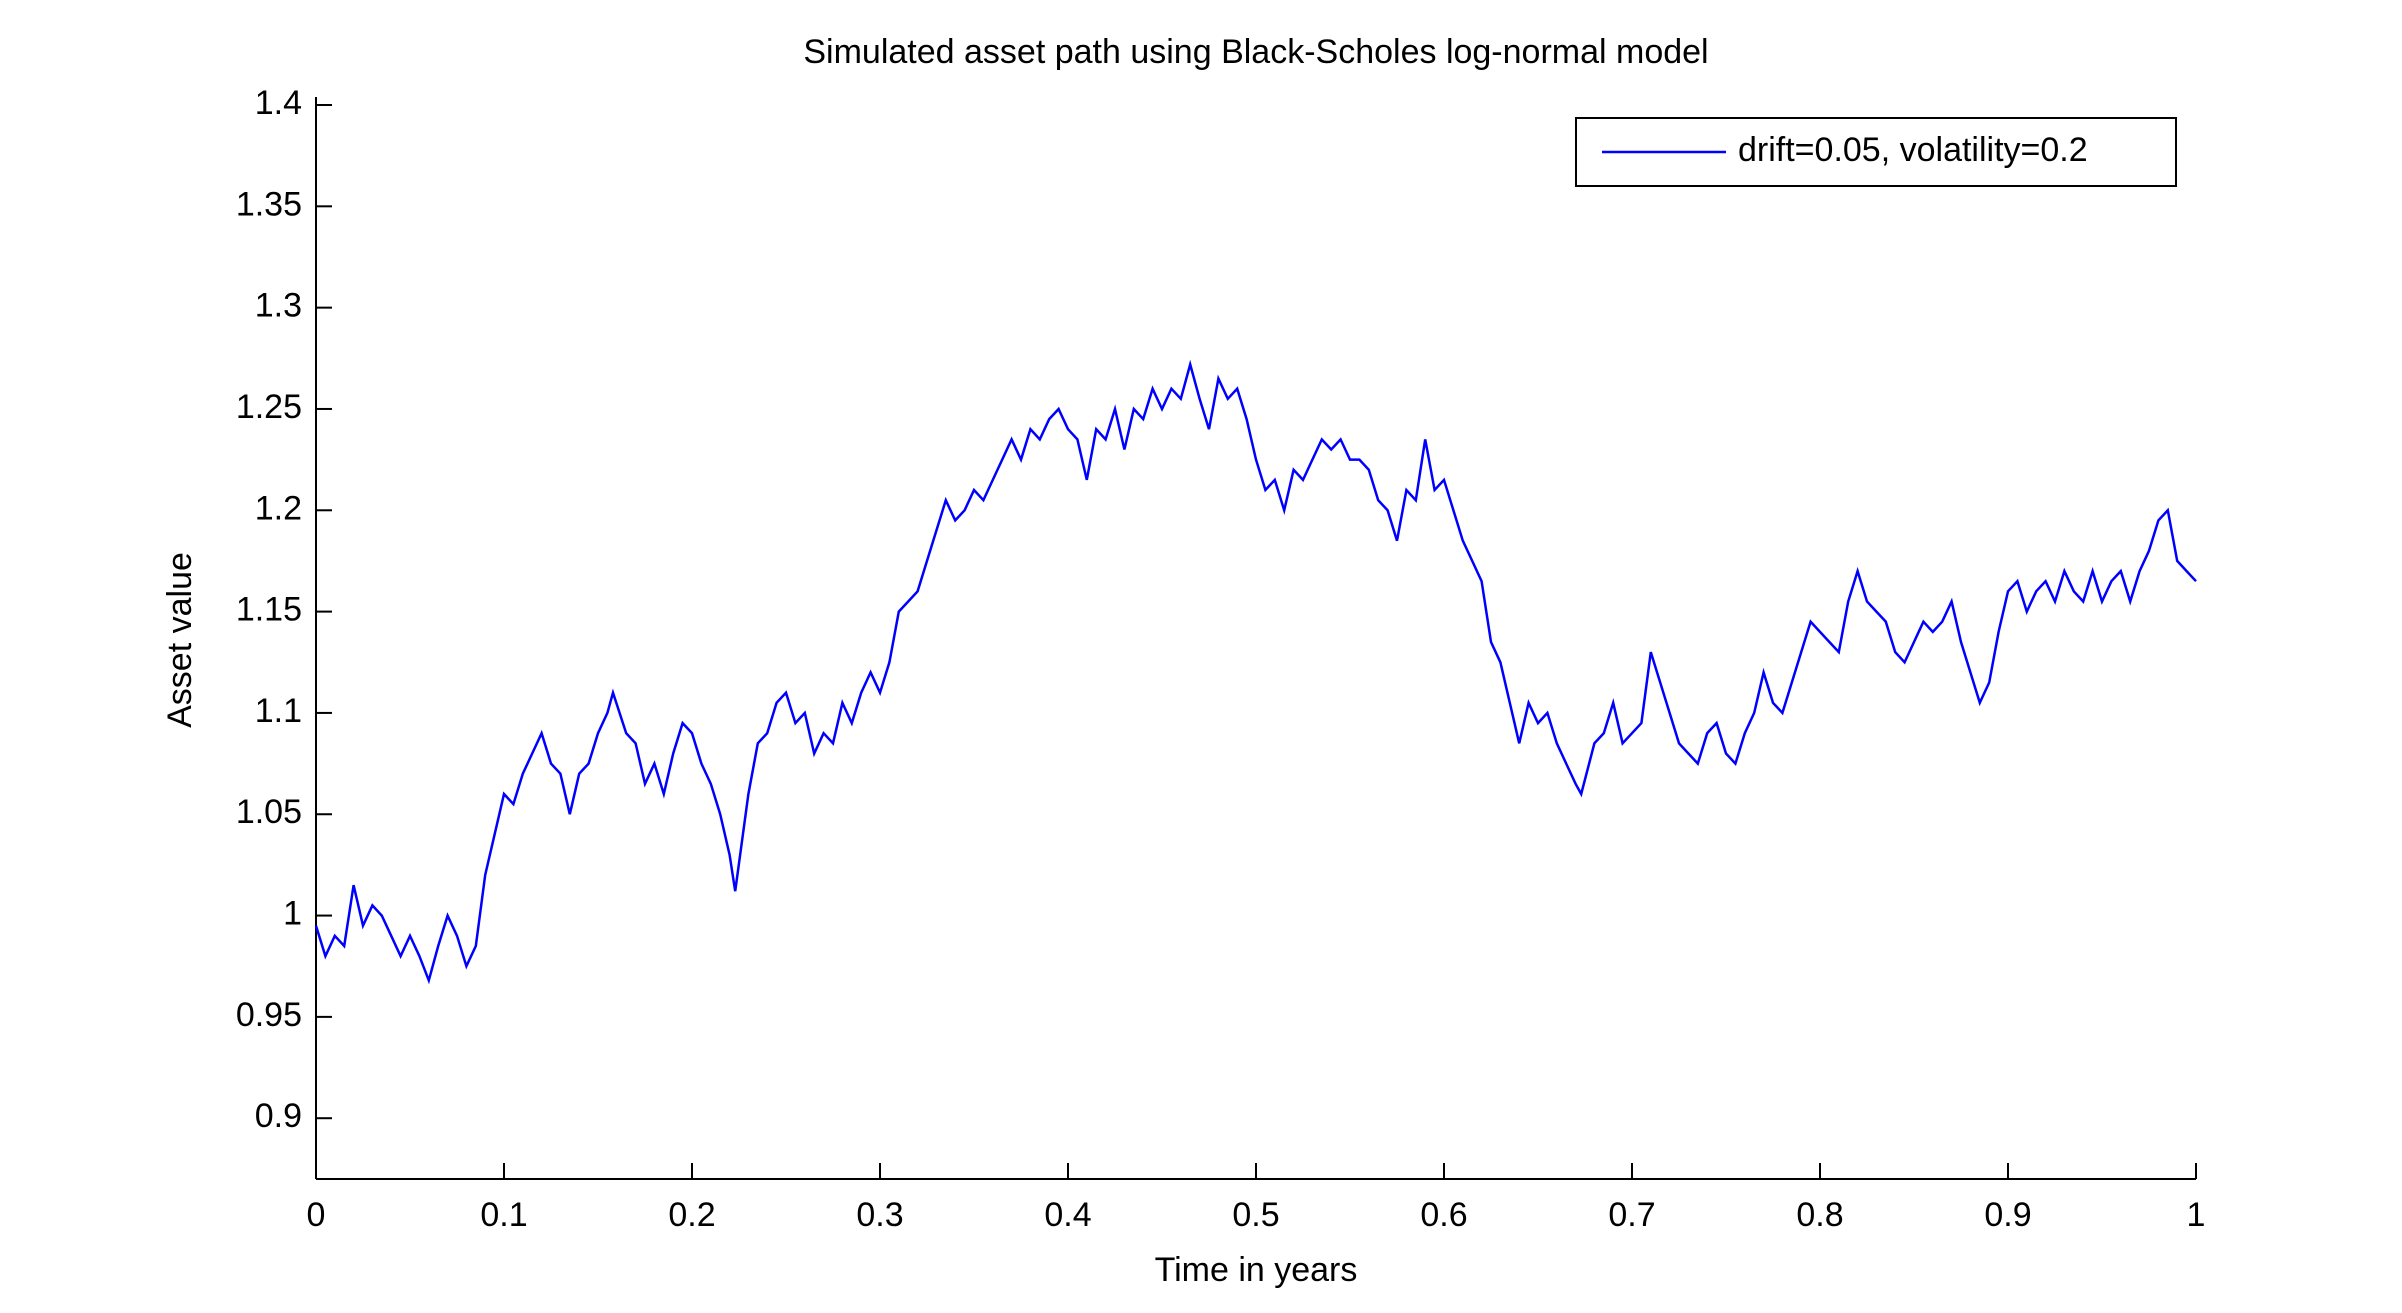 The image size is (2402, 1313). What do you see at coordinates (1819, 1215) in the screenshot?
I see `x-tick-label: 0.8` at bounding box center [1819, 1215].